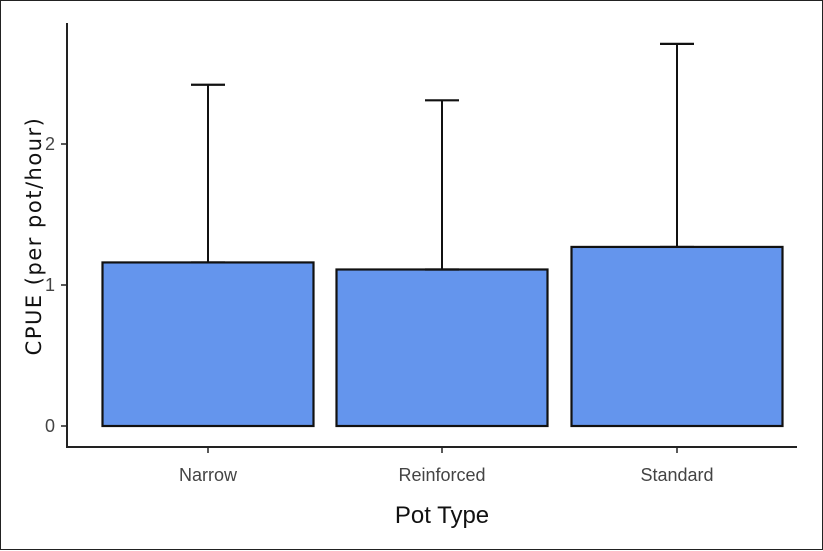 This screenshot has height=551, width=823. What do you see at coordinates (441, 475) in the screenshot?
I see `x-tick-label: Reinforced` at bounding box center [441, 475].